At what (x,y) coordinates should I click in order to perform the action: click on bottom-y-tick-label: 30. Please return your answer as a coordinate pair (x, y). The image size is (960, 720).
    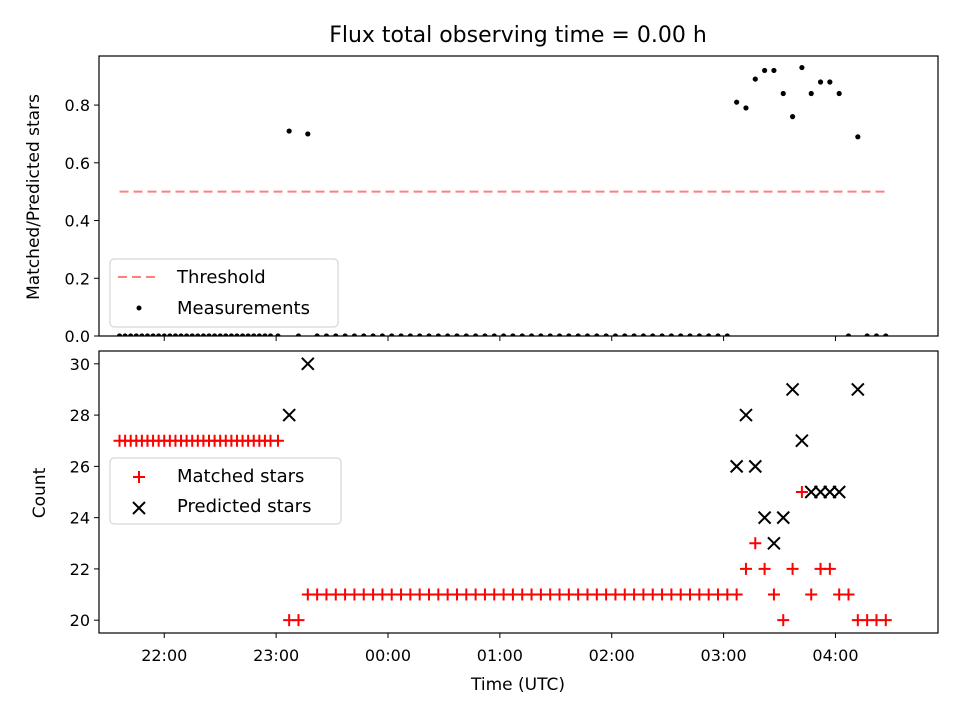
    Looking at the image, I should click on (80, 364).